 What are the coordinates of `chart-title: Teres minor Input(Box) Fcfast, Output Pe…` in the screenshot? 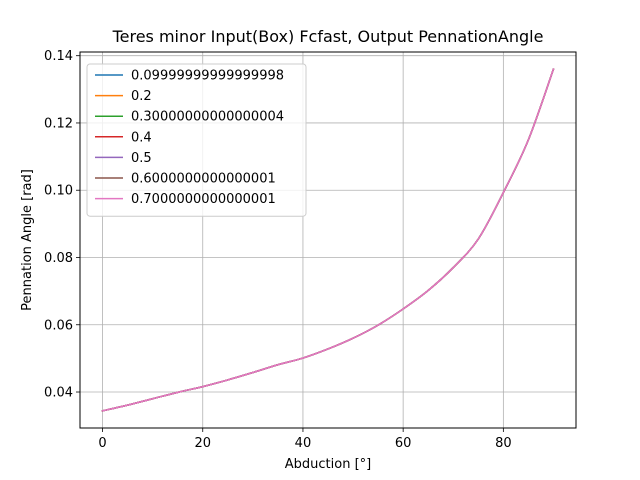 It's located at (328, 36).